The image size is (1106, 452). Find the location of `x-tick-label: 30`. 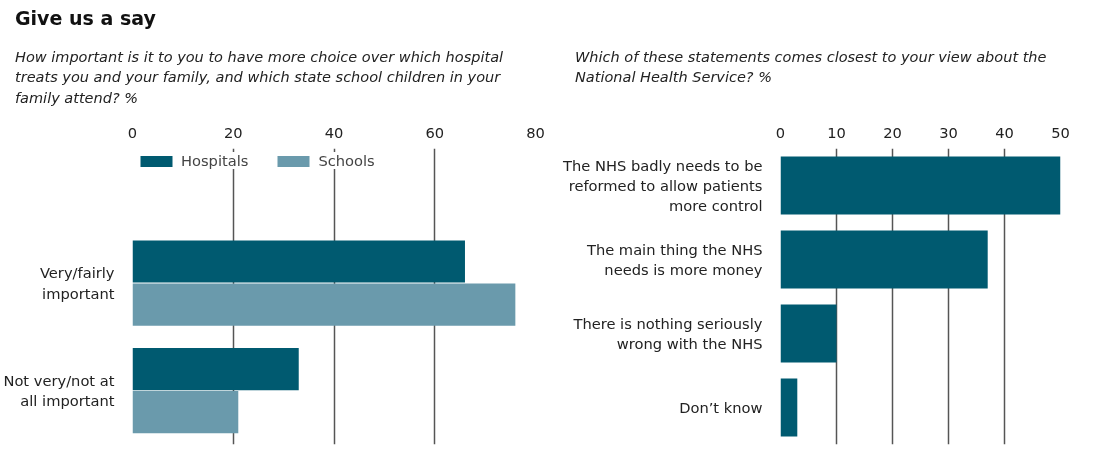

x-tick-label: 30 is located at coordinates (948, 132).